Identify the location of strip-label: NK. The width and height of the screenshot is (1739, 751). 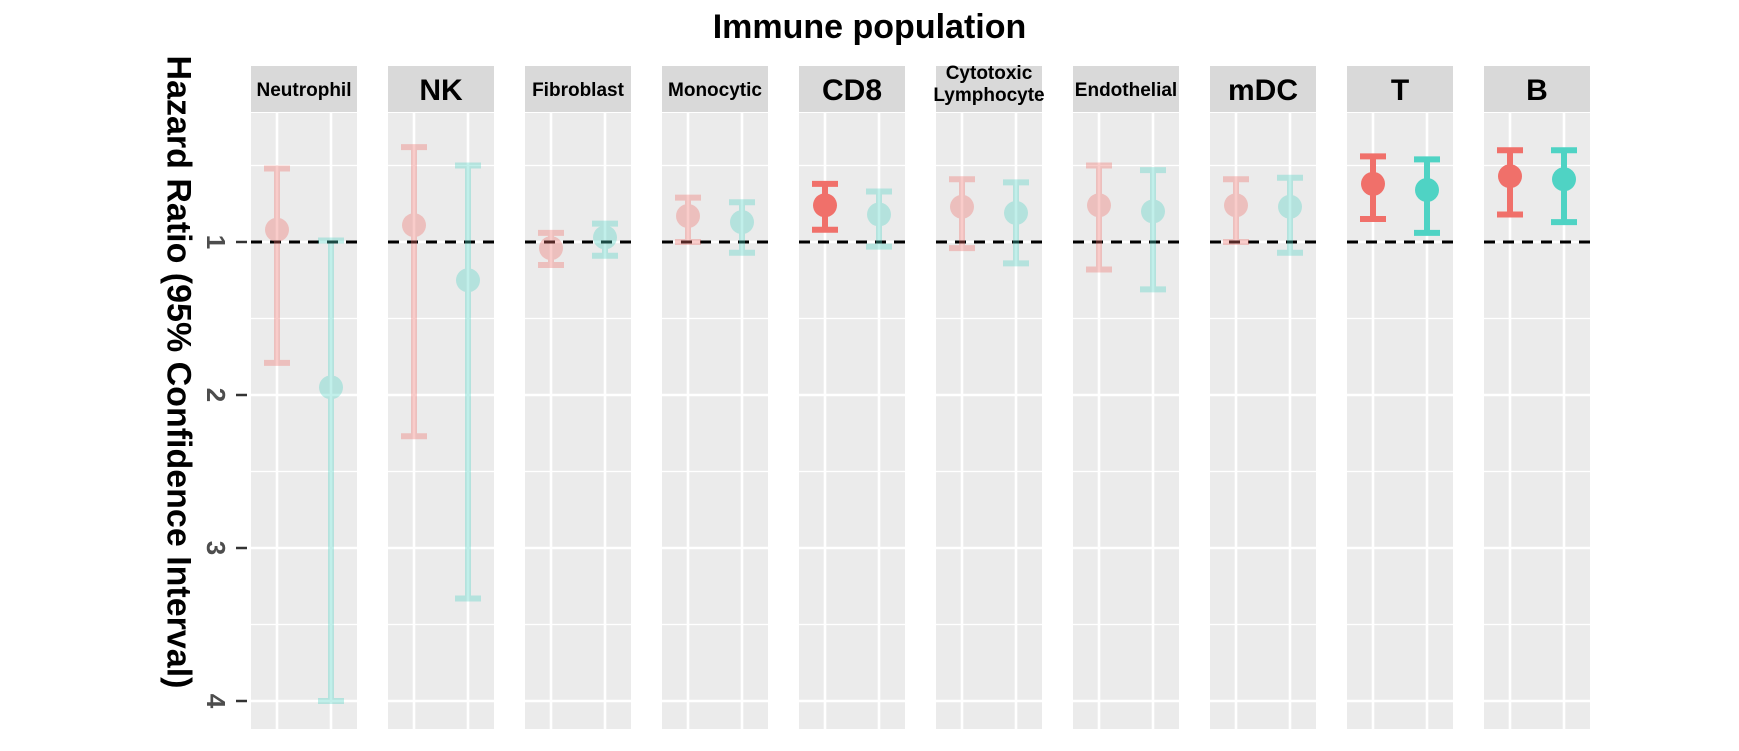
(441, 90).